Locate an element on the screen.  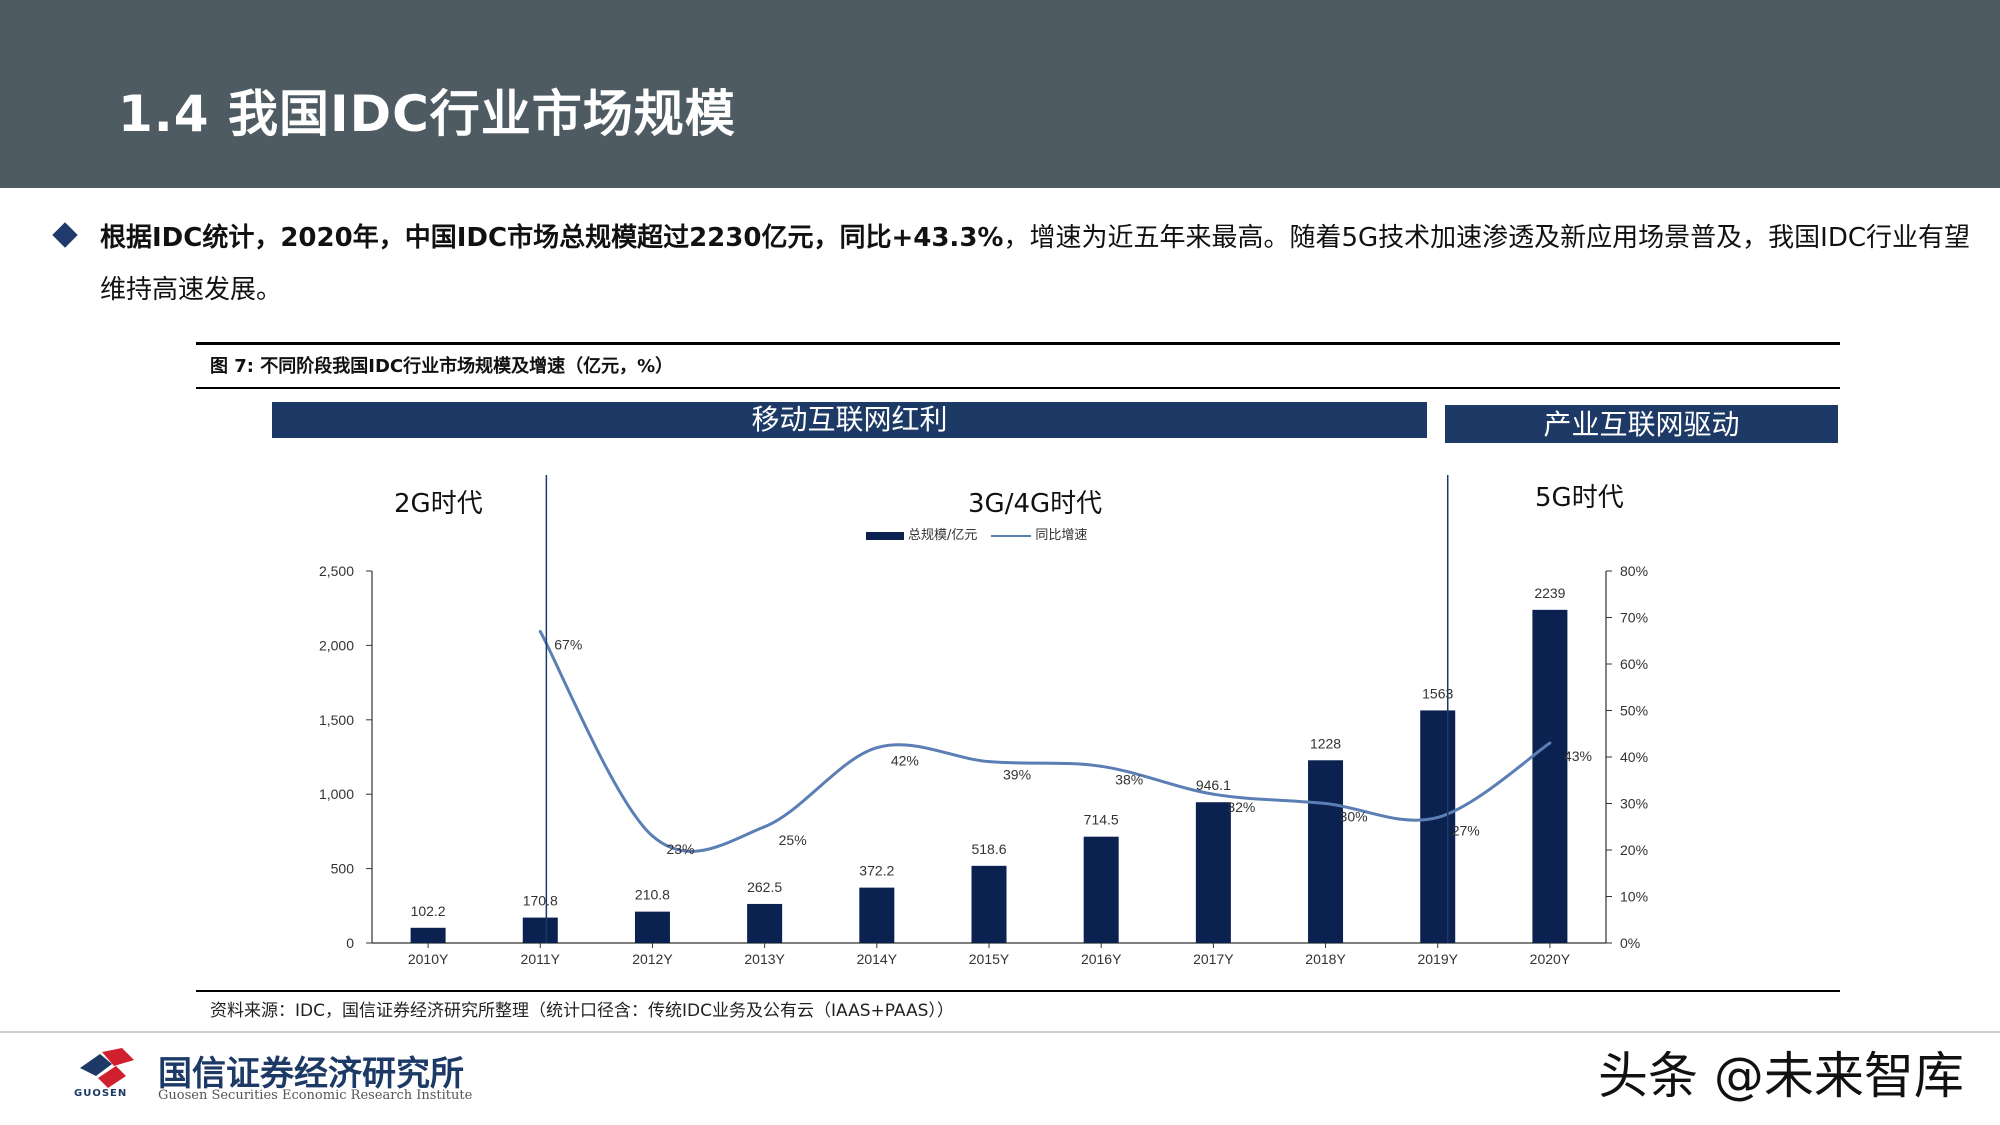
bar-2018Y is located at coordinates (1326, 851).